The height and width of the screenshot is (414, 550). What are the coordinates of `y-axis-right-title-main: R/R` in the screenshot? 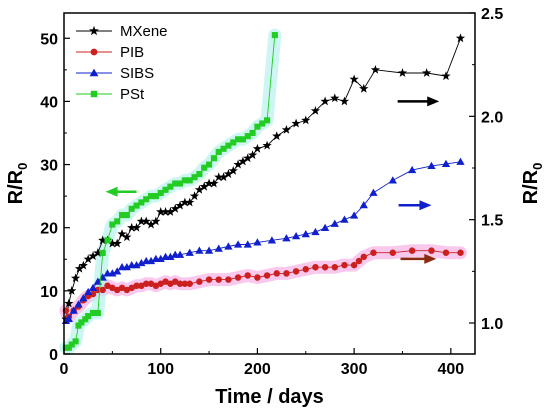 It's located at (531, 186).